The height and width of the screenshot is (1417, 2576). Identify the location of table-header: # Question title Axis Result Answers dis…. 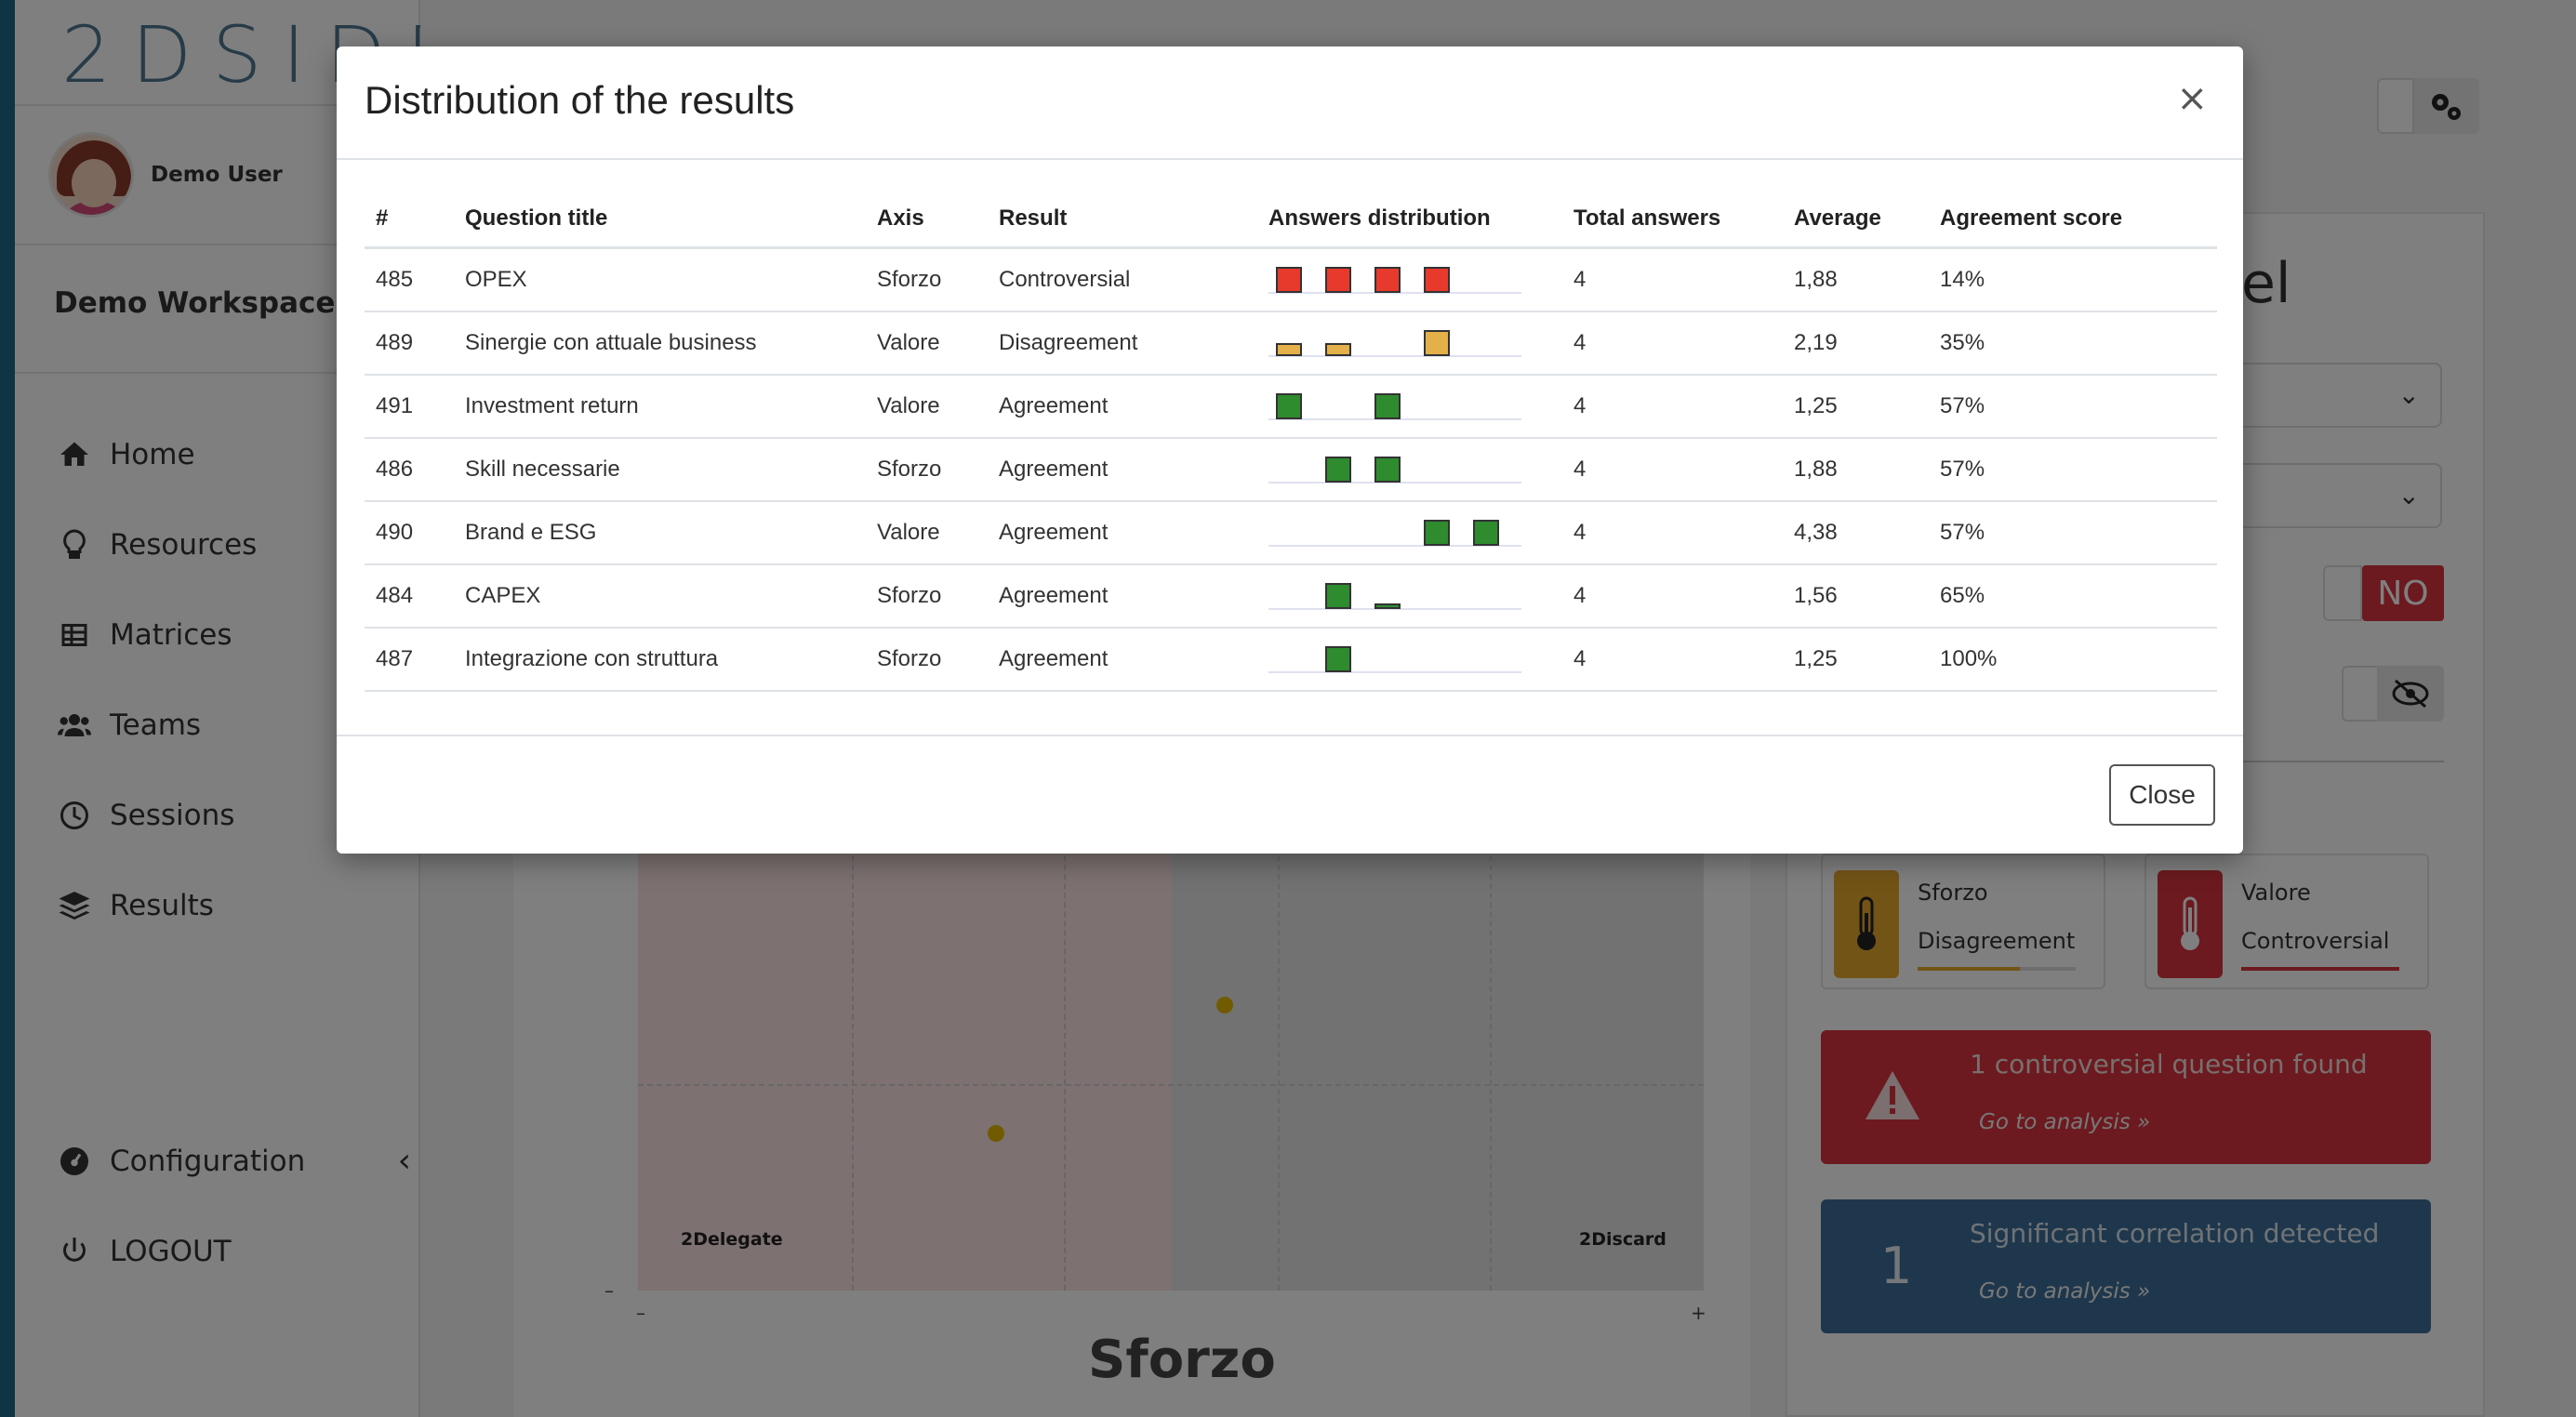
(1291, 220).